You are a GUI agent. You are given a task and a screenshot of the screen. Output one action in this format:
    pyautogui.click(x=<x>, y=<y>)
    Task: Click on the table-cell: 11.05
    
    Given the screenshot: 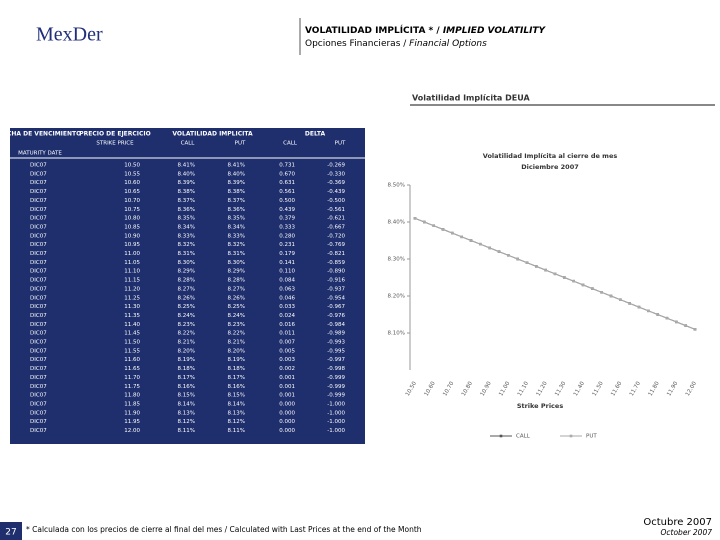 What is the action you would take?
    pyautogui.click(x=132, y=263)
    